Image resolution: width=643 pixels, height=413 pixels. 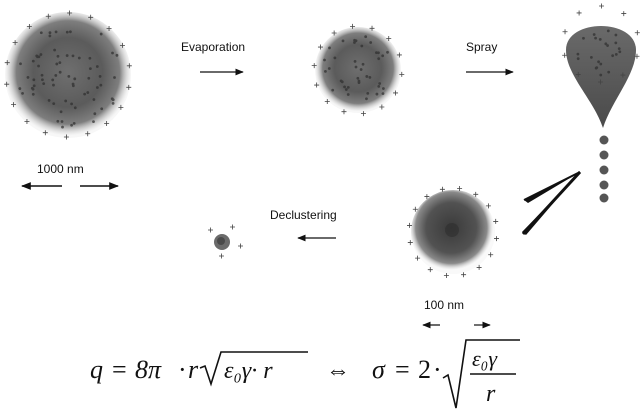 I want to click on formula-charge-lhs: q, so click(x=96, y=369).